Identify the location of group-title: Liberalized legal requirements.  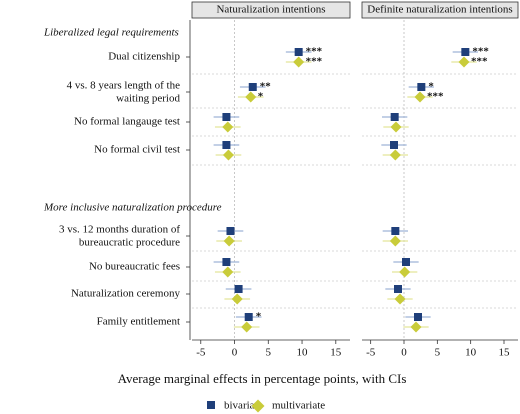
(111, 33).